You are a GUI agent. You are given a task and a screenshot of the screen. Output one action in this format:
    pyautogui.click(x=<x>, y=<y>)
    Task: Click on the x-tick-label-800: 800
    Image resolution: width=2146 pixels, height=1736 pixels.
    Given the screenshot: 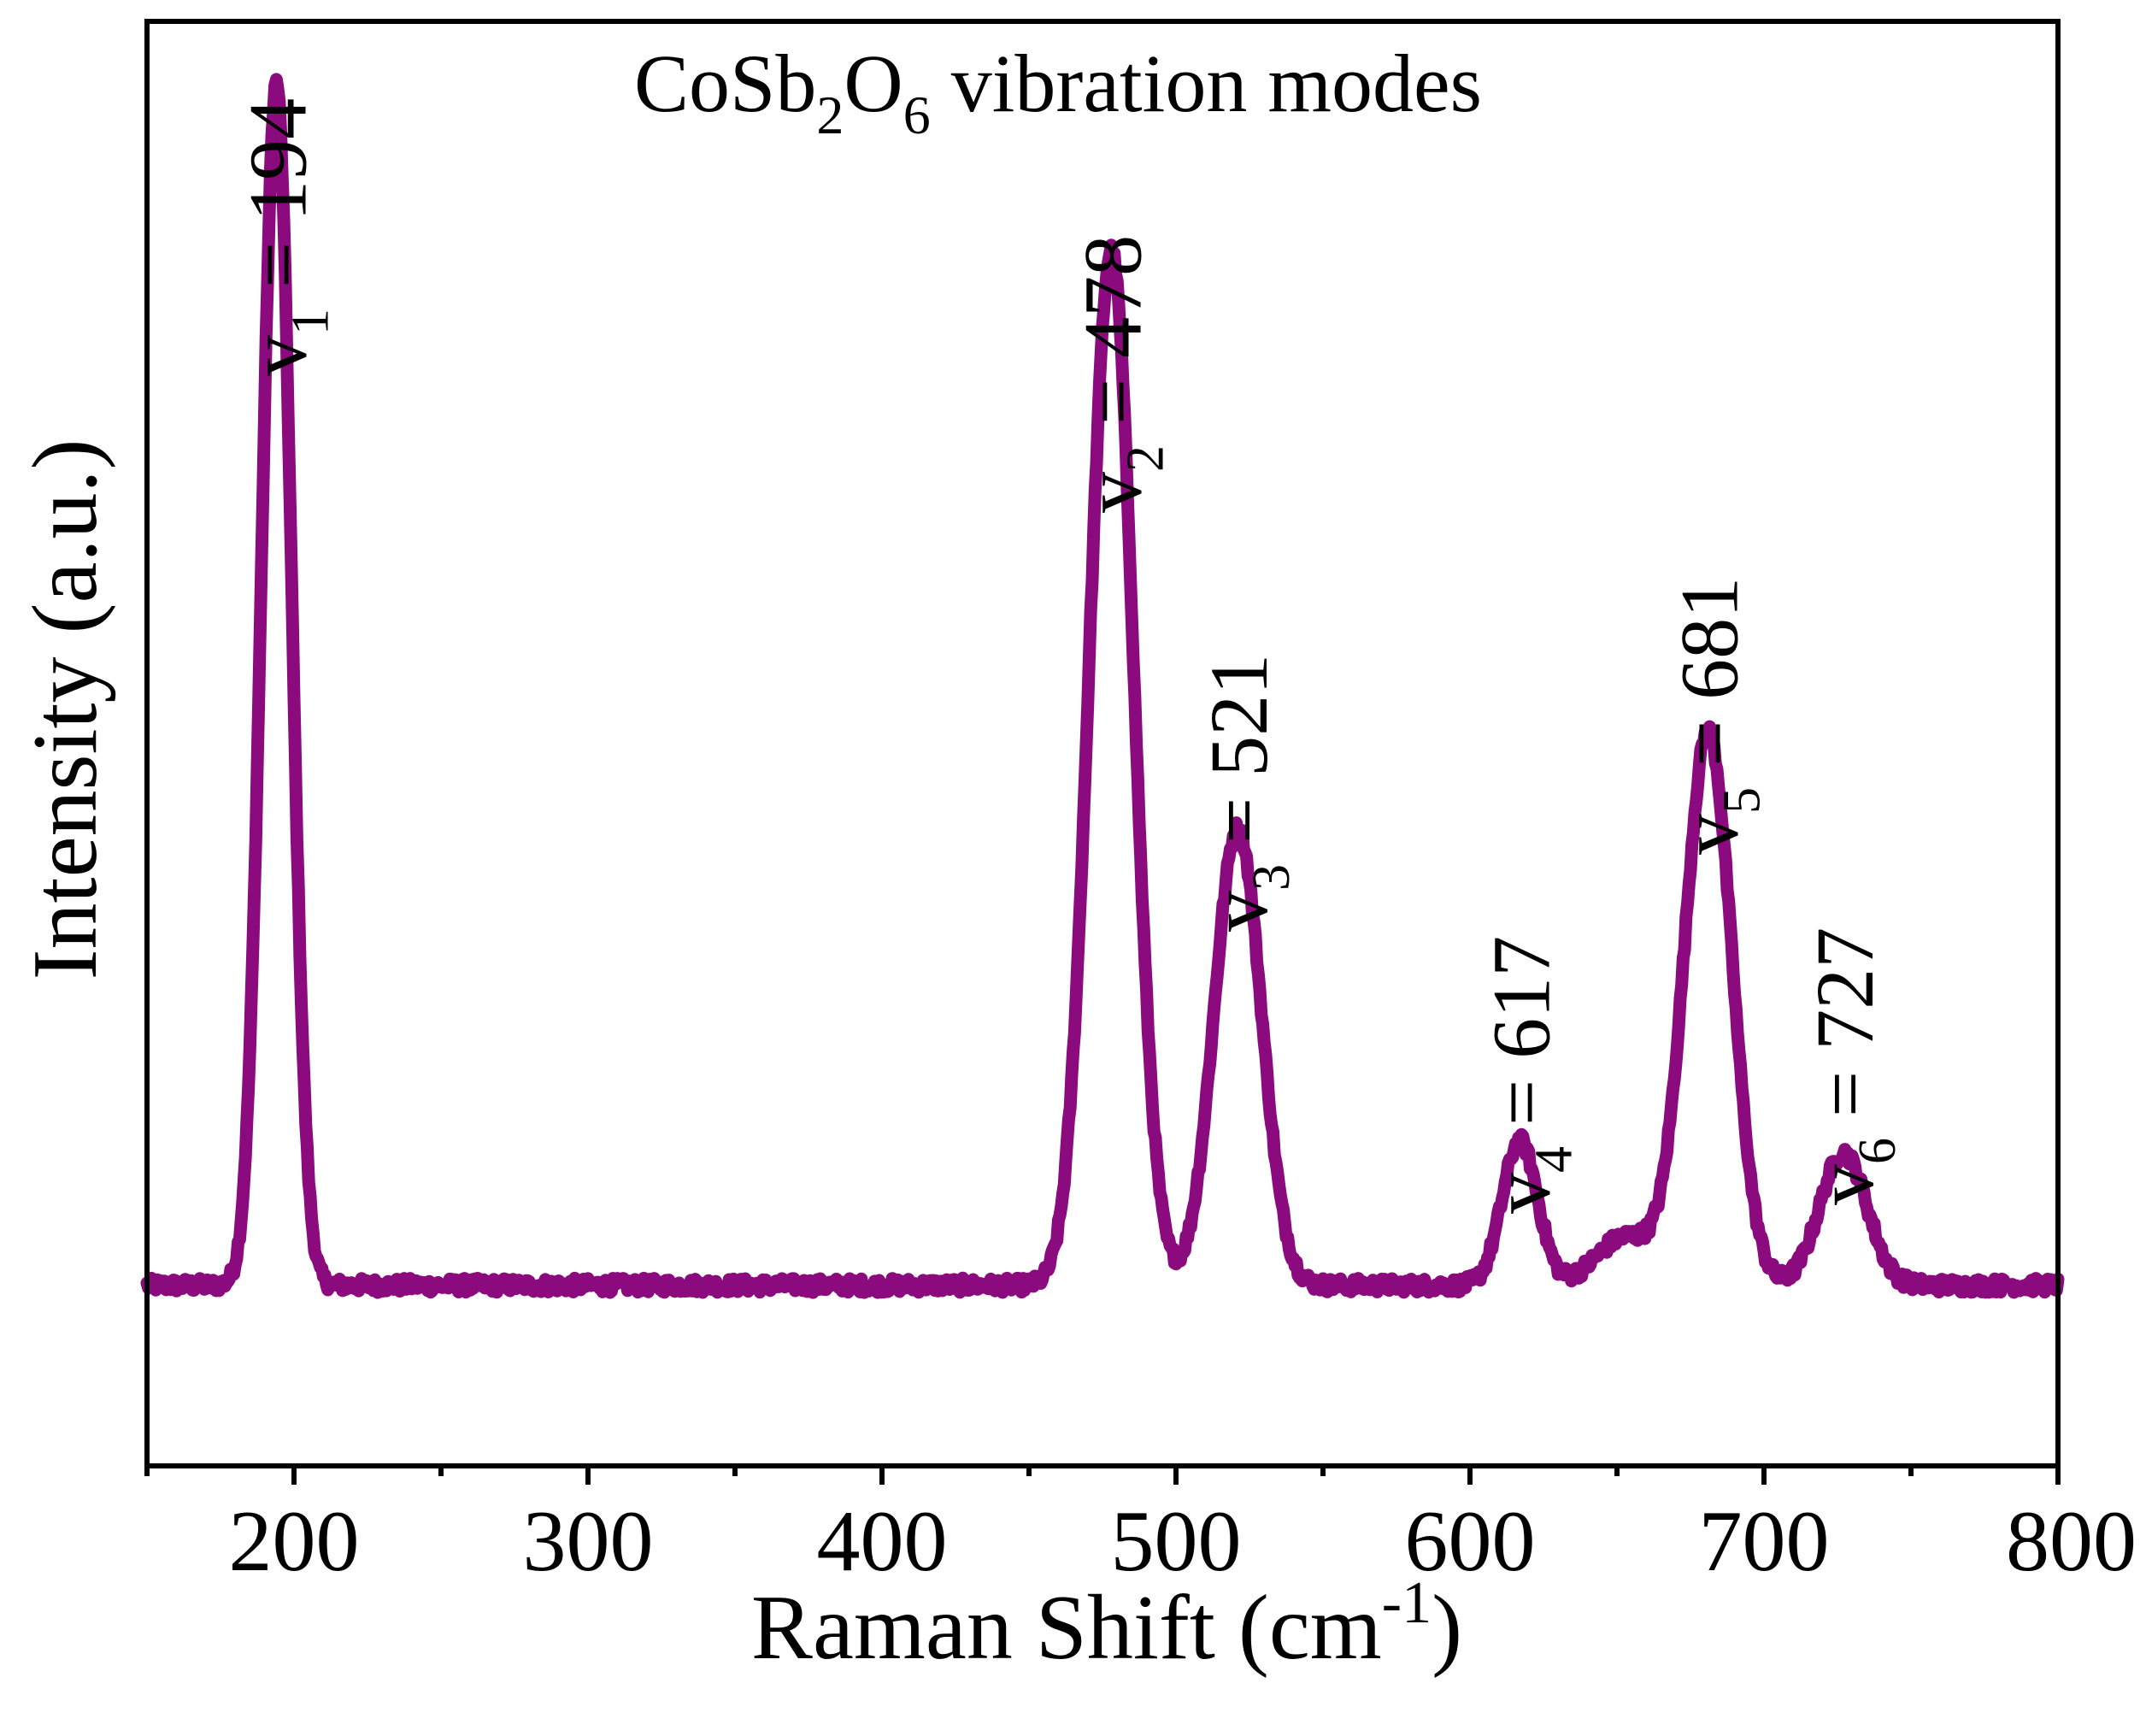 What is the action you would take?
    pyautogui.click(x=2071, y=1541)
    